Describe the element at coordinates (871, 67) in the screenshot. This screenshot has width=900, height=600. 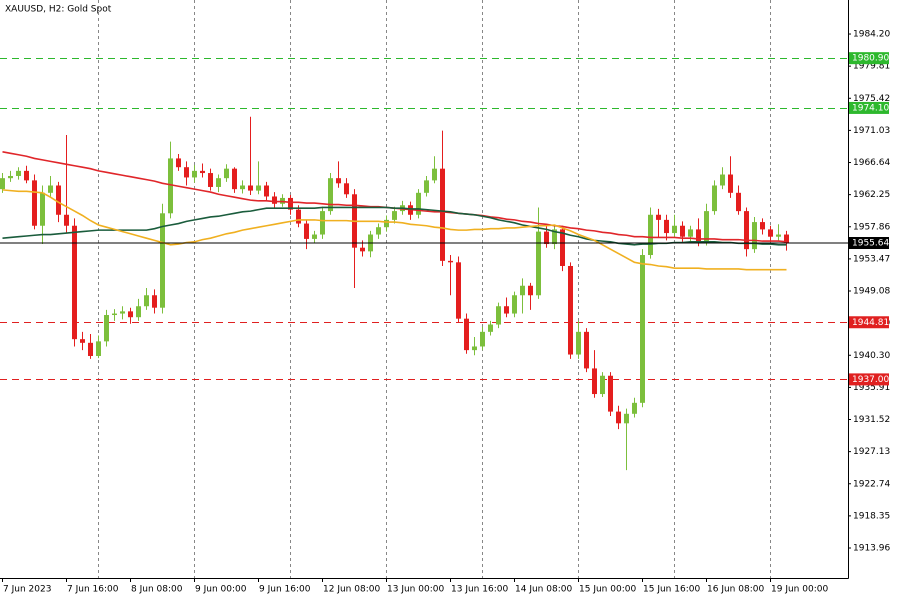
I see `y-tick-label: 1979.81` at that location.